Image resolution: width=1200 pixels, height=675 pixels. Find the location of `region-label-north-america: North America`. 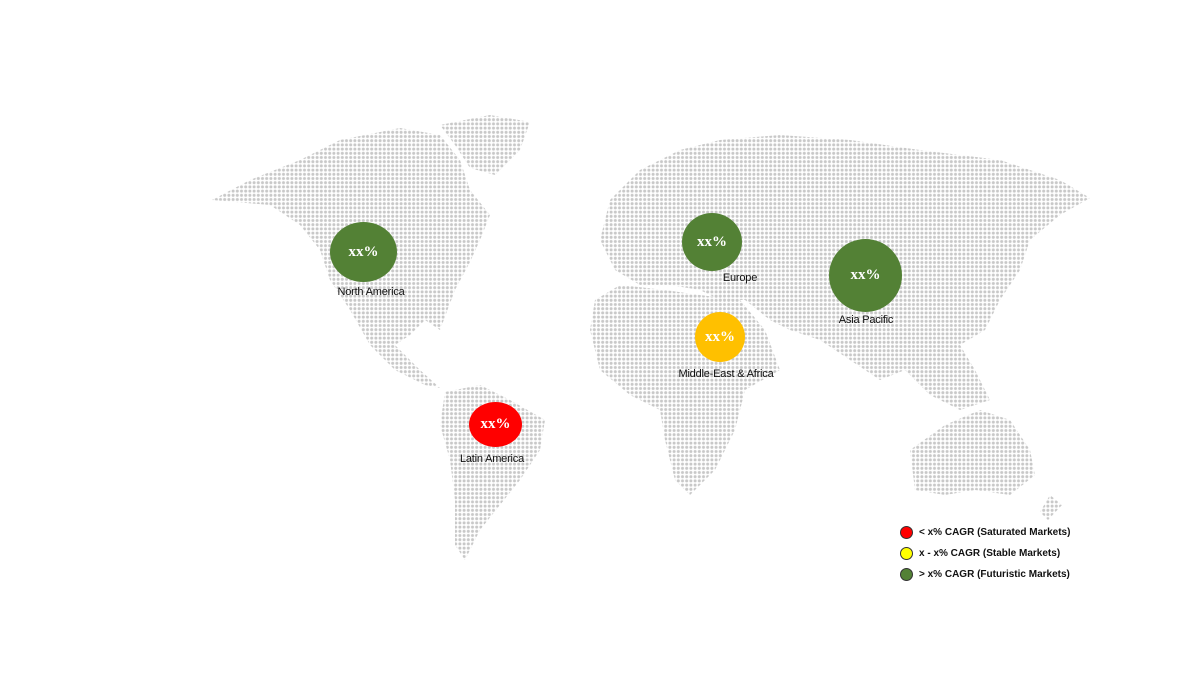

region-label-north-america: North America is located at coordinates (371, 292).